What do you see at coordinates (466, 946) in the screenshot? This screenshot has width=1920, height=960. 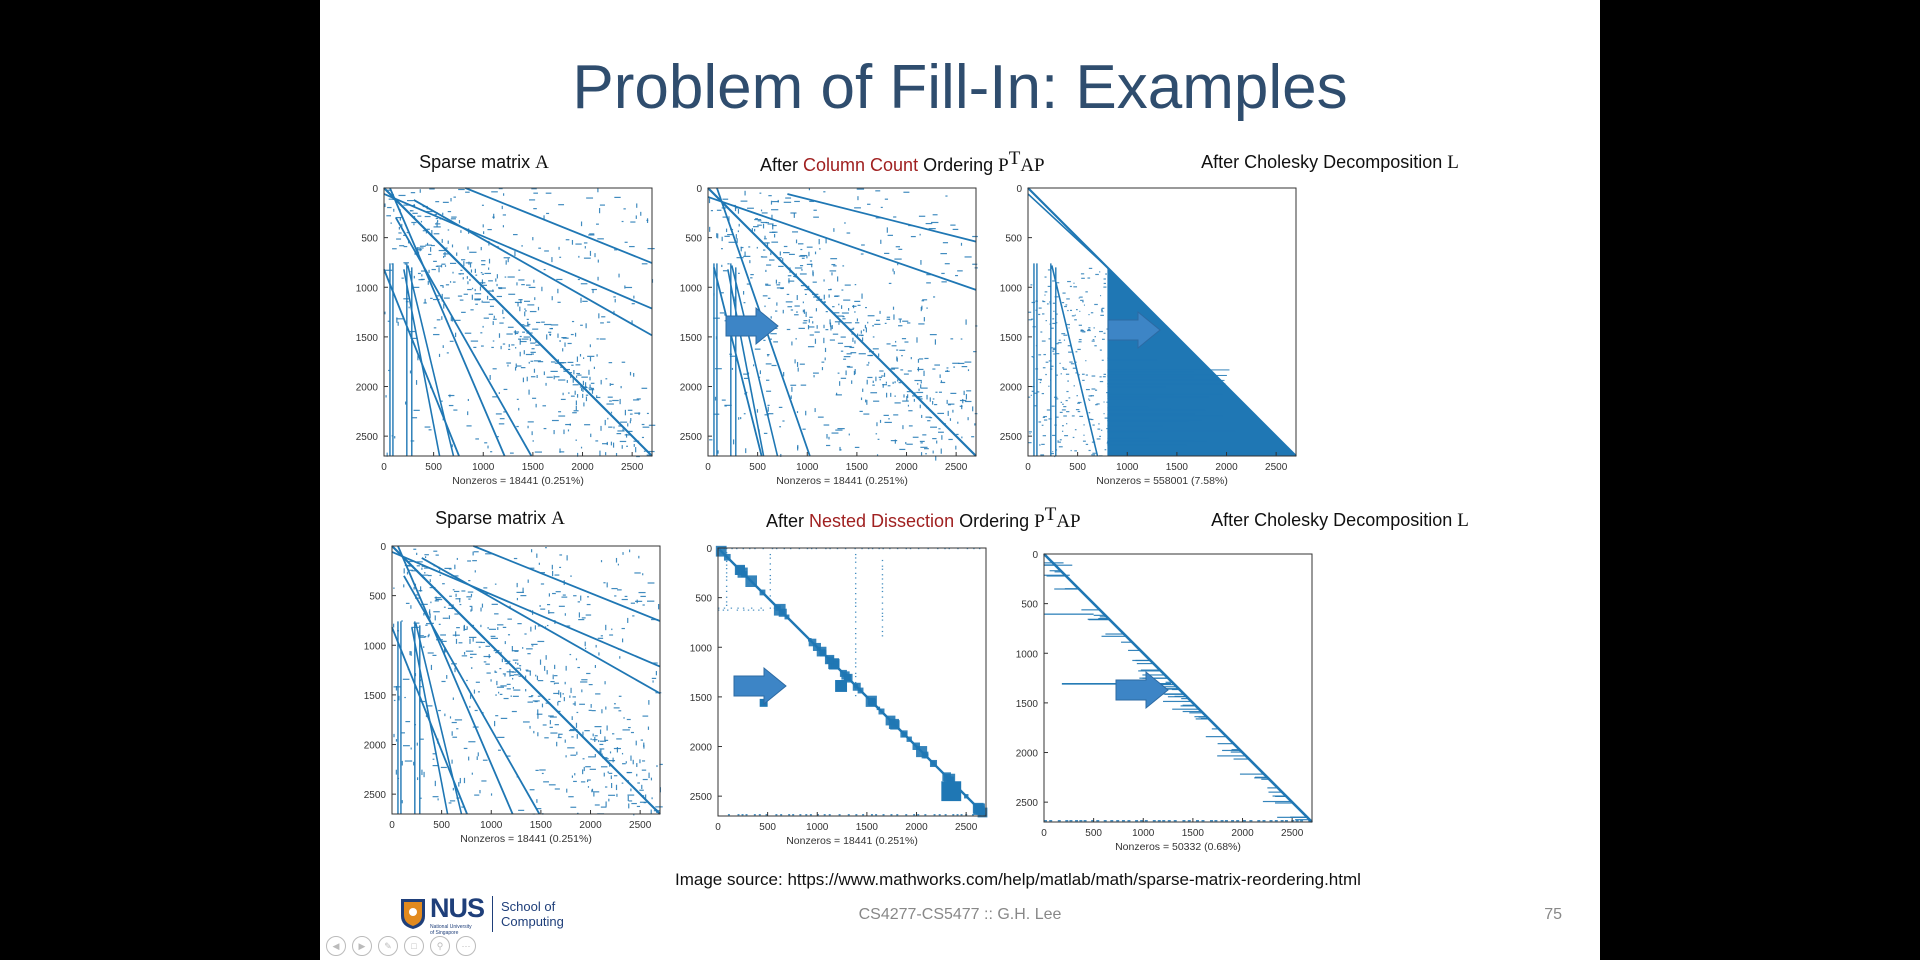 I see `more-icon: ⋯` at bounding box center [466, 946].